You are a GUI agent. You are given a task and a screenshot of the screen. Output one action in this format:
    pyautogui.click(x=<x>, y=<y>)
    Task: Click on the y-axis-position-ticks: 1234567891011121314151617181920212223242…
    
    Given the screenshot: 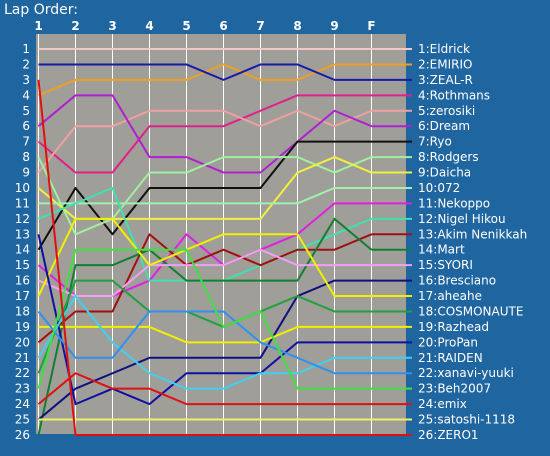 What is the action you would take?
    pyautogui.click(x=22, y=242)
    